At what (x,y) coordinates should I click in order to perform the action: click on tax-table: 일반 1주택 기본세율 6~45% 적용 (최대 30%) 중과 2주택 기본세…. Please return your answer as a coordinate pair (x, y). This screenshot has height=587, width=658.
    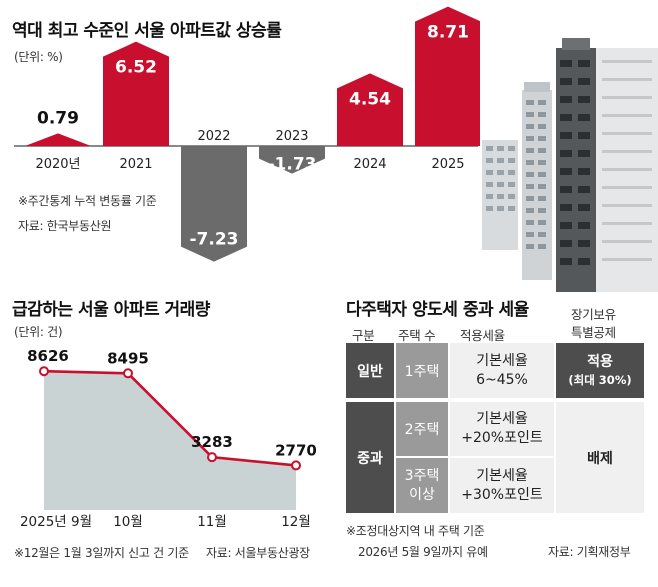
    Looking at the image, I should click on (495, 428).